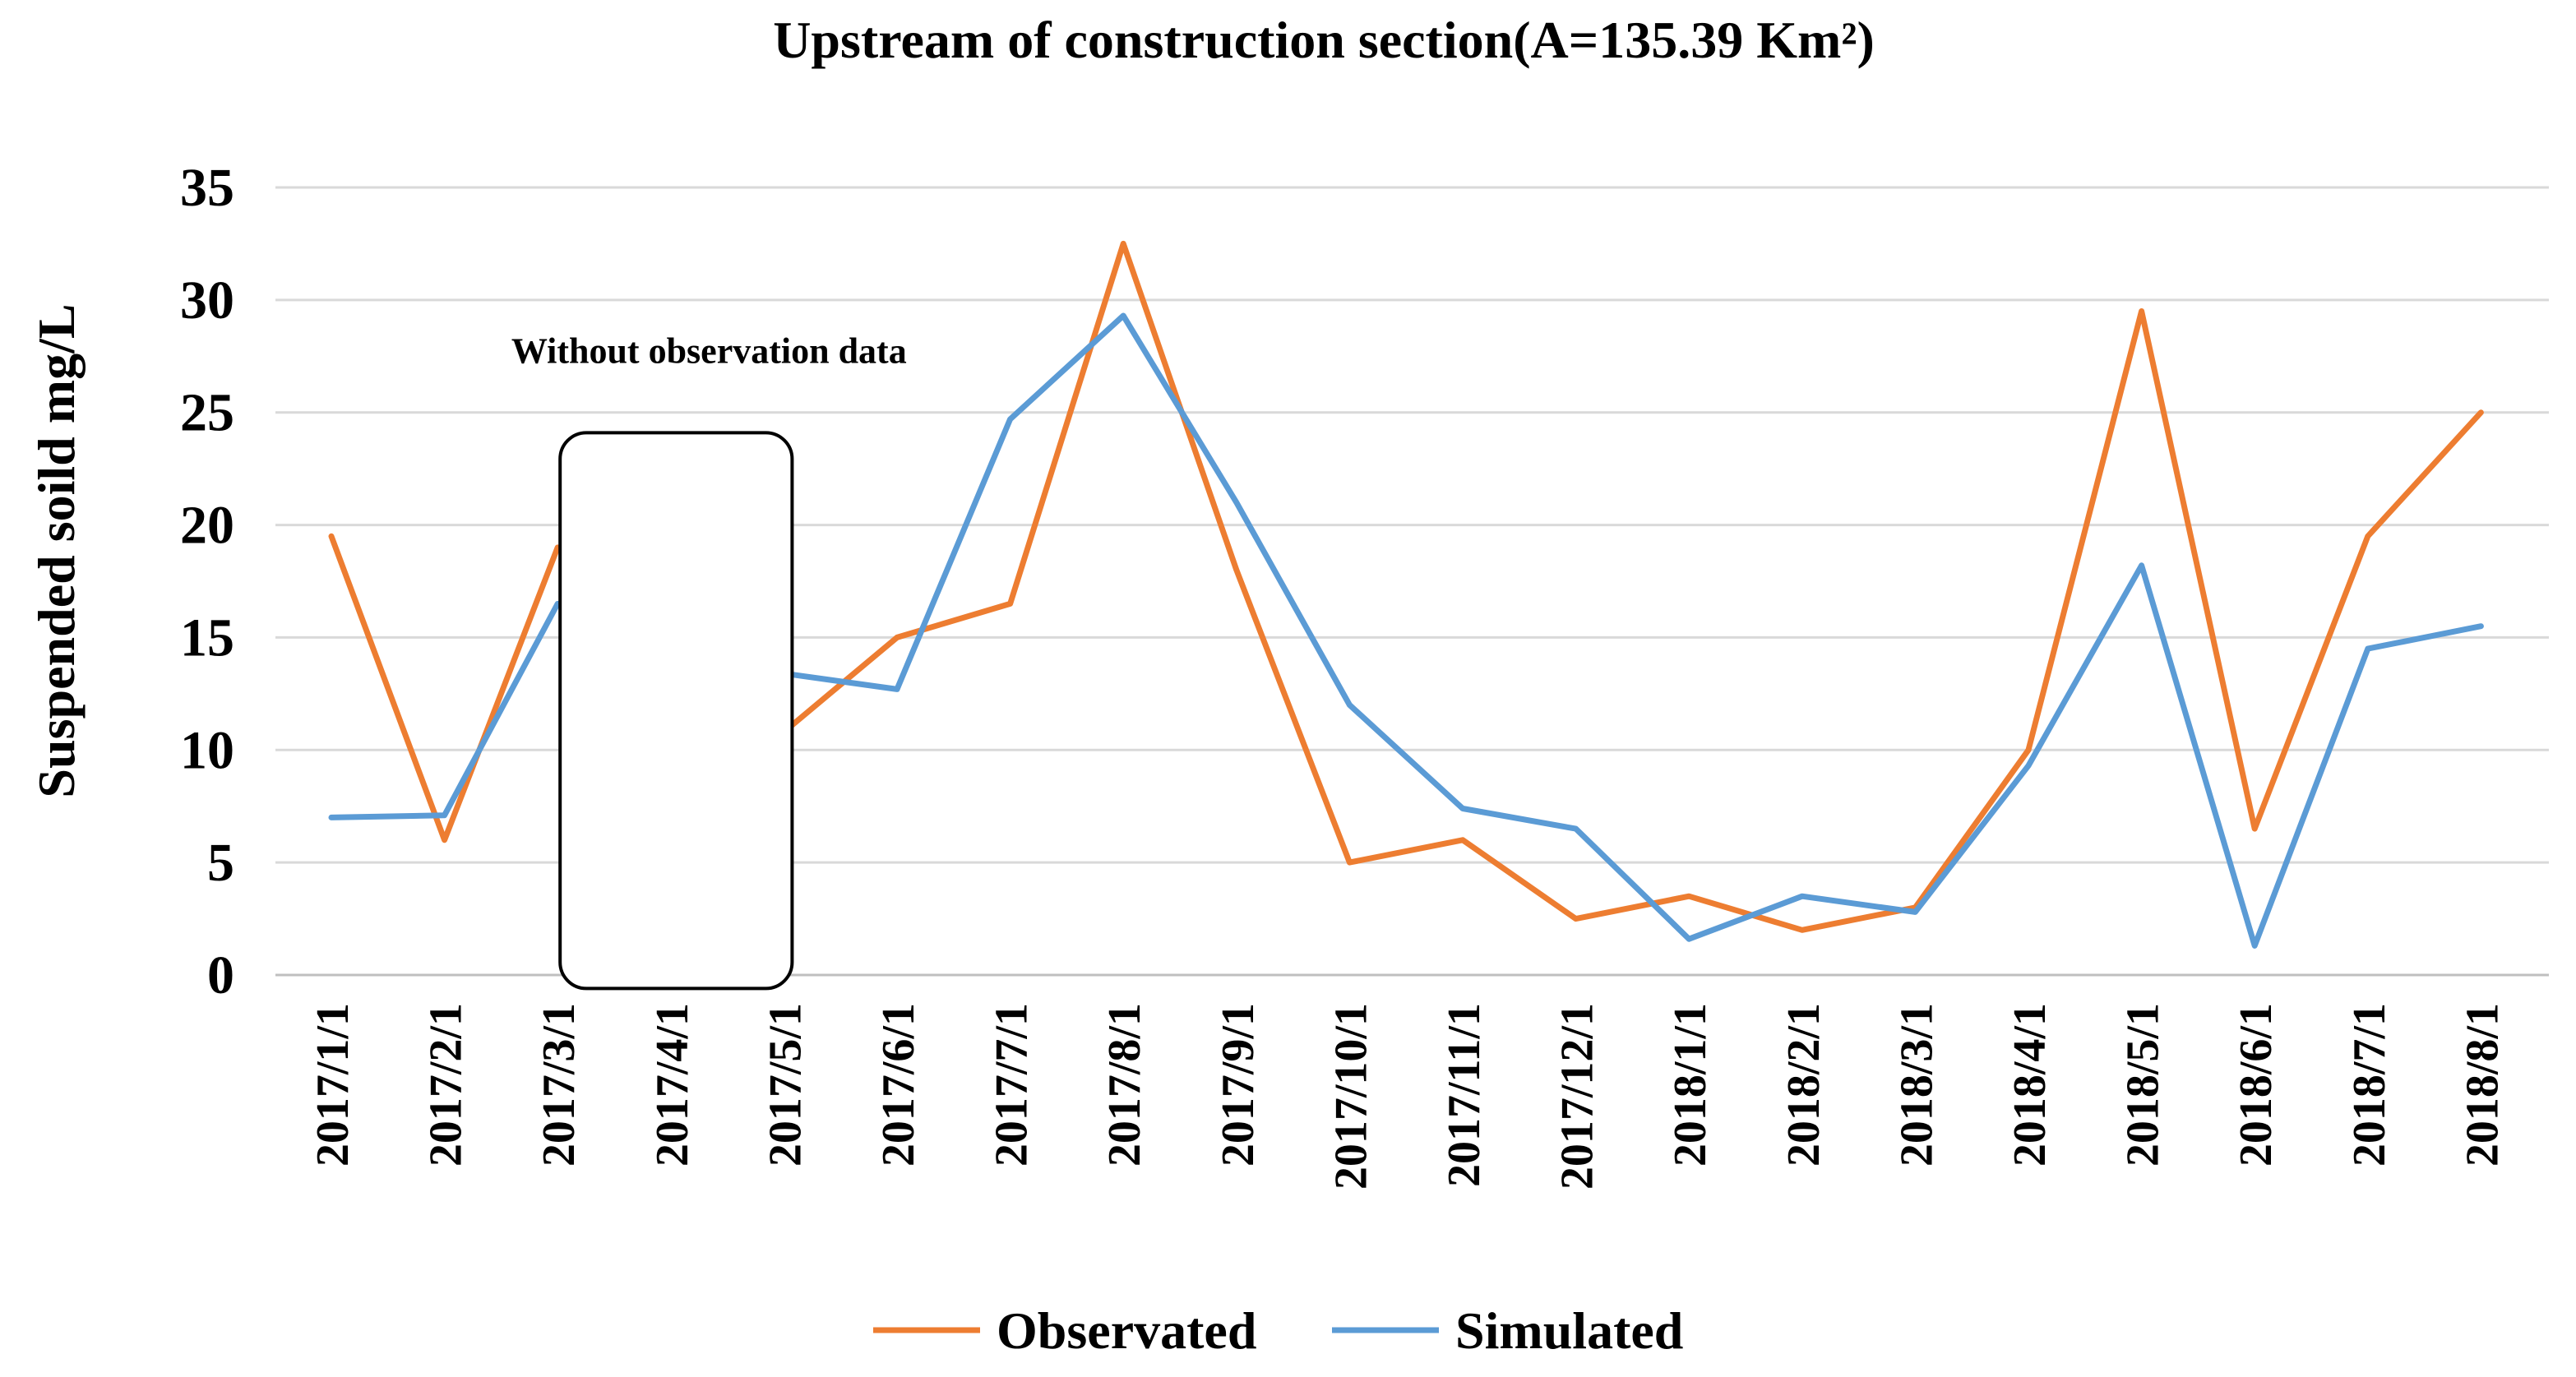 Image resolution: width=2576 pixels, height=1377 pixels. What do you see at coordinates (207, 413) in the screenshot?
I see `y-tick-label: 25` at bounding box center [207, 413].